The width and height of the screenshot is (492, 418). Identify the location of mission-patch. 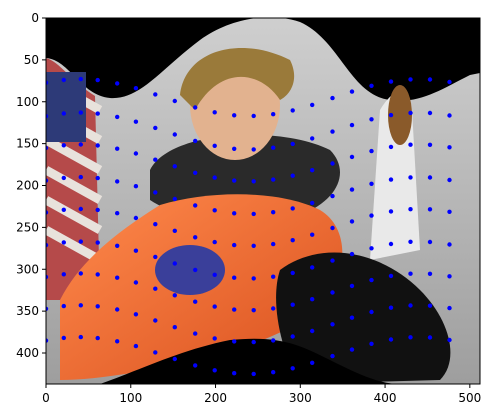
(190, 270).